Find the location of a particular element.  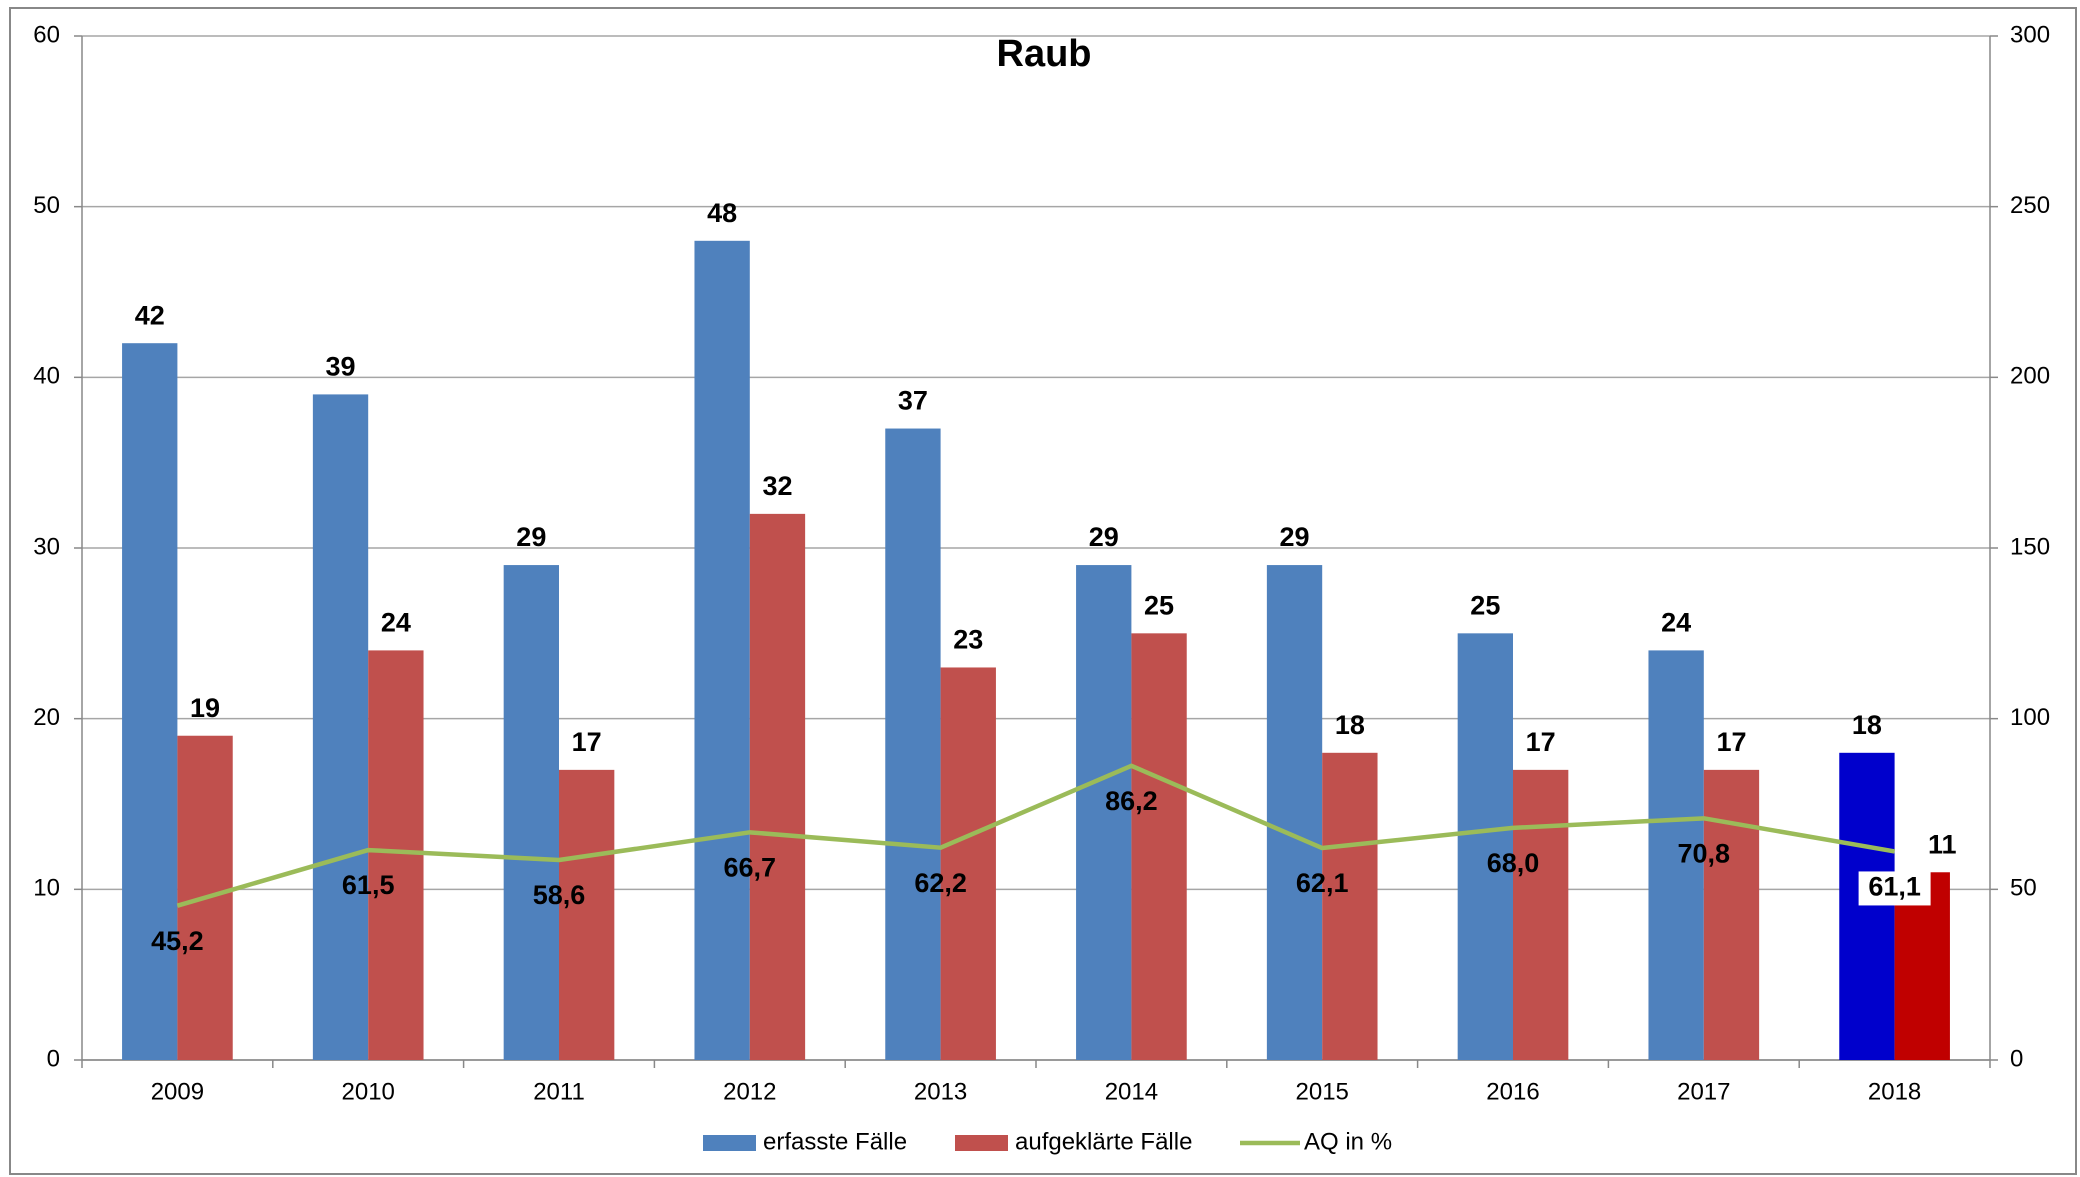

x-tick-label: 2018 is located at coordinates (1894, 1091).